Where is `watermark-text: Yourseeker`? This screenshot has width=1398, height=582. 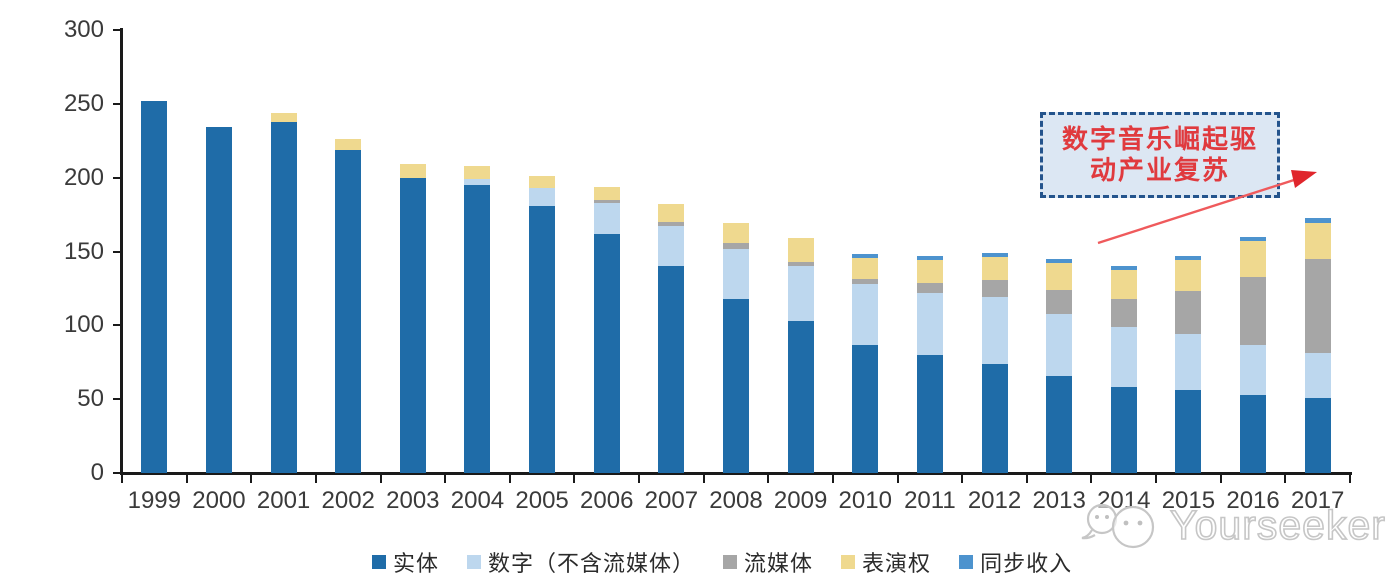
watermark-text: Yourseeker is located at coordinates (1277, 525).